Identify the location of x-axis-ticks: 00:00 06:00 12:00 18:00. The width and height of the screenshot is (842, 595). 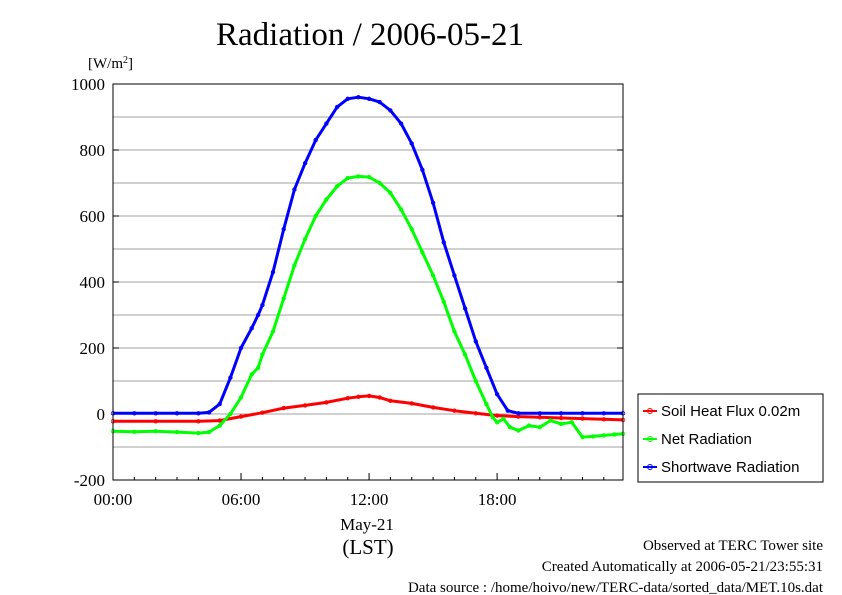
(349, 491).